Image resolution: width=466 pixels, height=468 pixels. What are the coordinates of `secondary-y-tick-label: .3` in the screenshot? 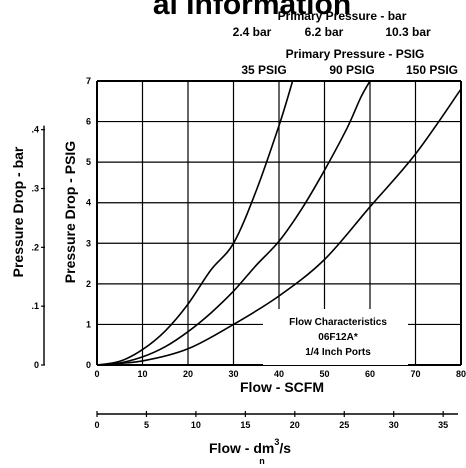 It's located at (35, 189).